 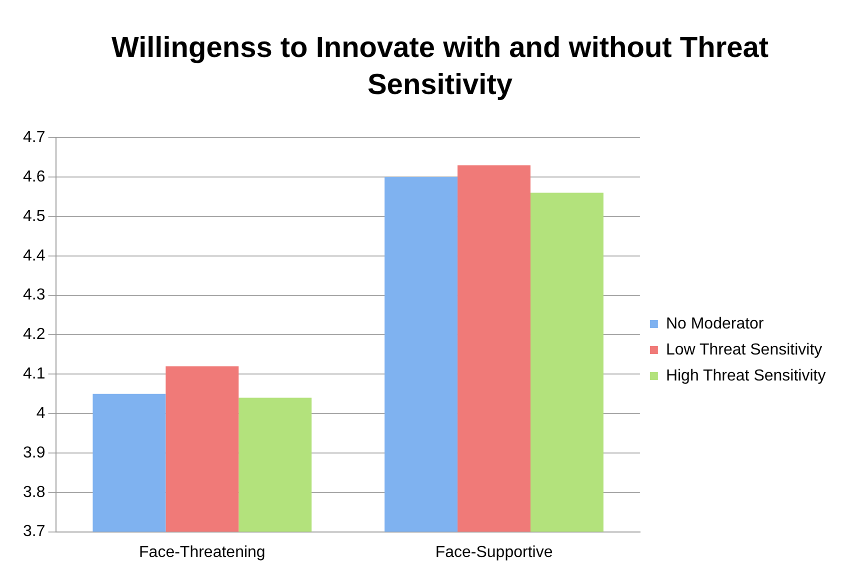 I want to click on y-tick-label: 4.7, so click(x=34, y=137).